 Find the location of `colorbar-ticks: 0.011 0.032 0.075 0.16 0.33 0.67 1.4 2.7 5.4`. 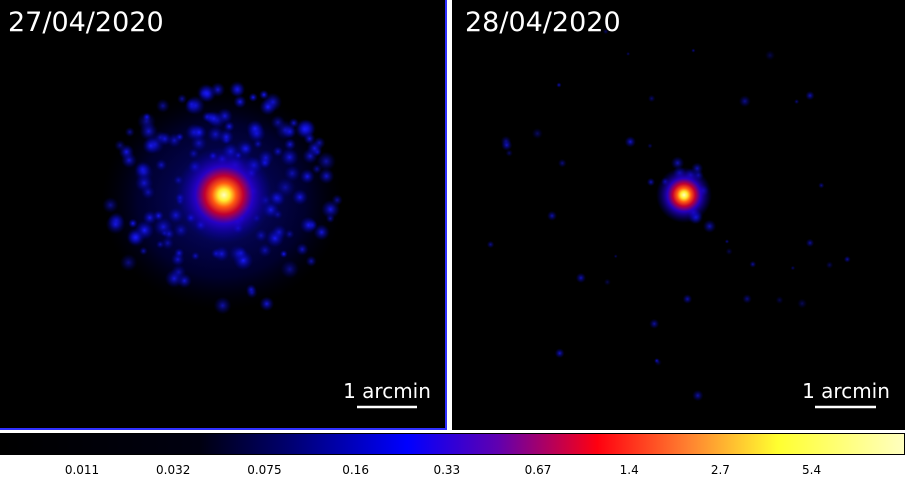

colorbar-ticks: 0.011 0.032 0.075 0.16 0.33 0.67 1.4 2.7 5.4 is located at coordinates (443, 470).